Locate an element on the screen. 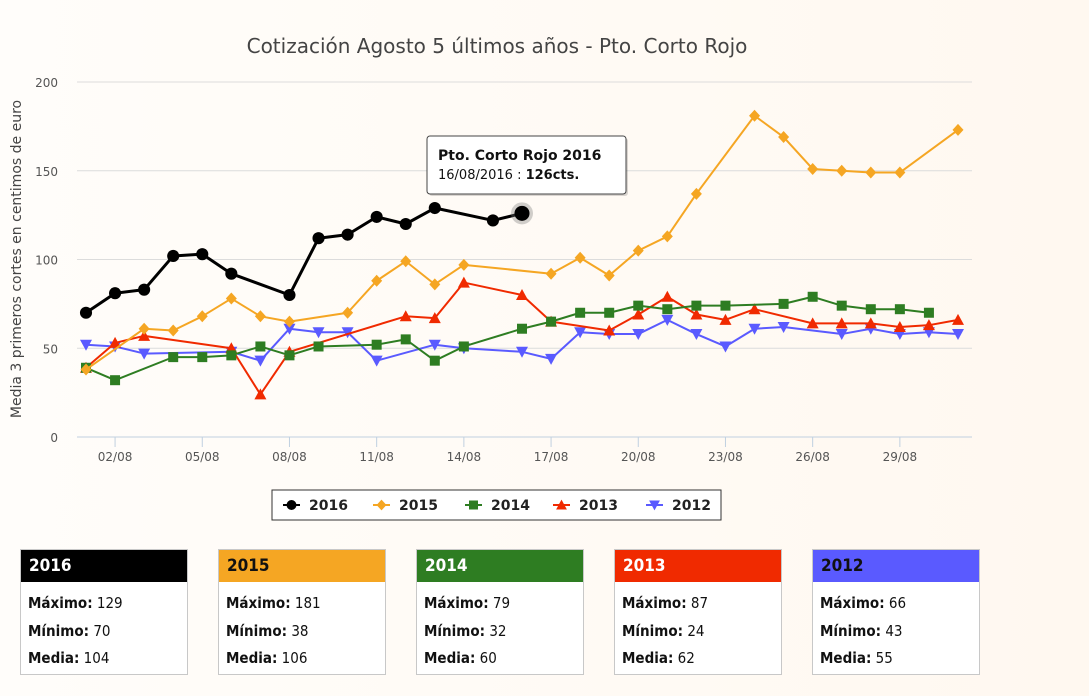 This screenshot has height=696, width=1089. summary-min-row: Mínimo: 24 is located at coordinates (701, 632).